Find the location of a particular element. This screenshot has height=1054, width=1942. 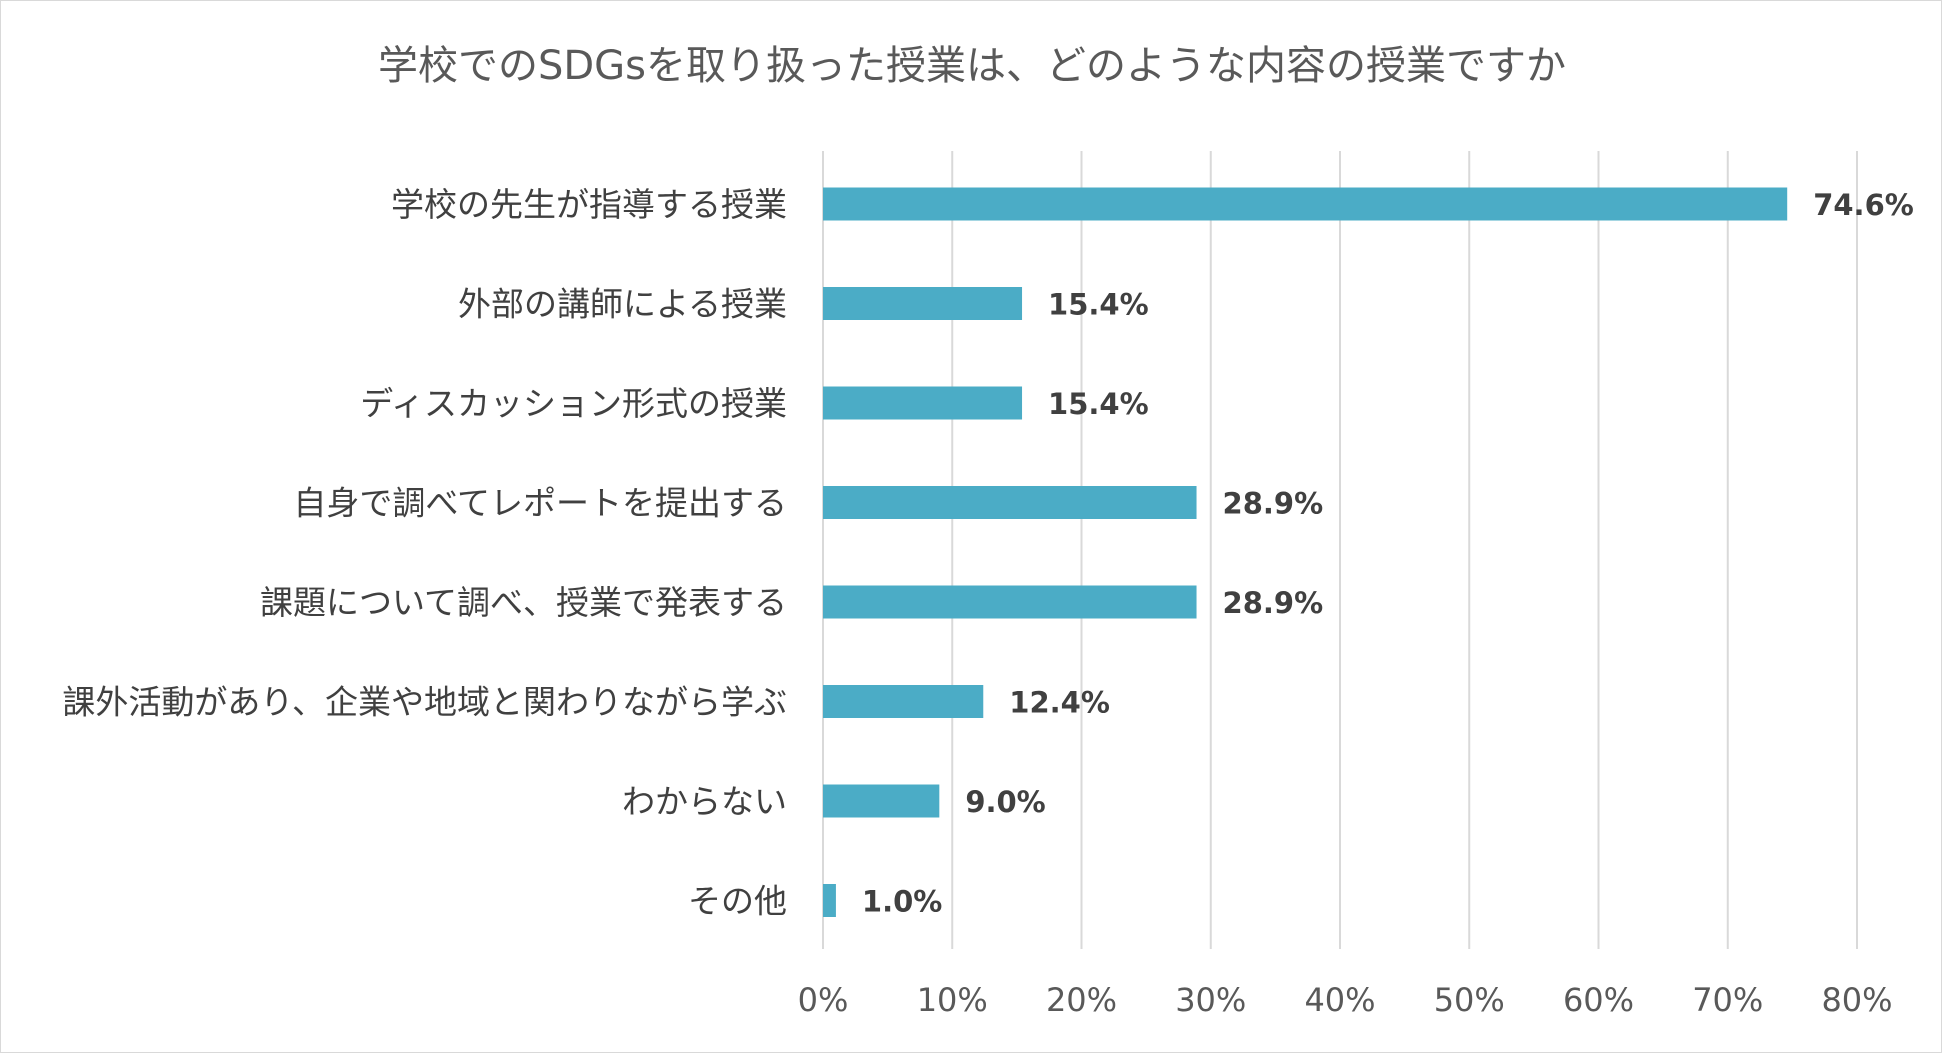

data-label: 1.0% is located at coordinates (902, 902).